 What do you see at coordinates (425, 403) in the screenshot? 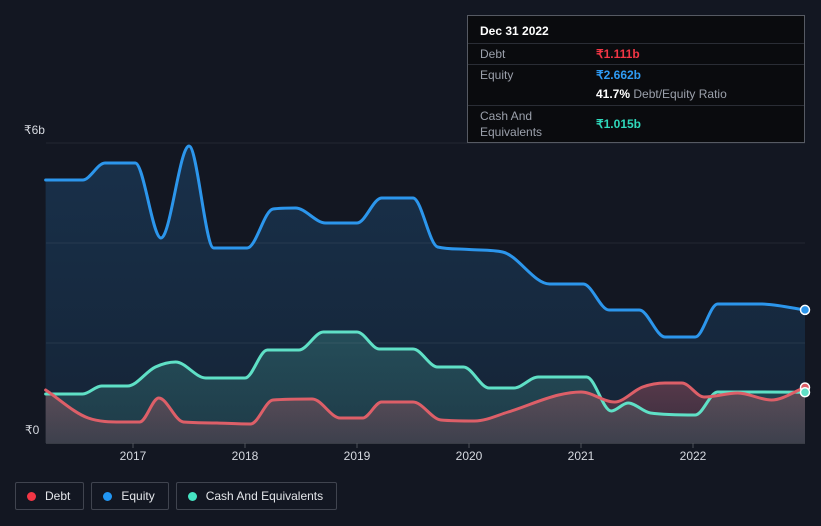
I see `debt-line` at bounding box center [425, 403].